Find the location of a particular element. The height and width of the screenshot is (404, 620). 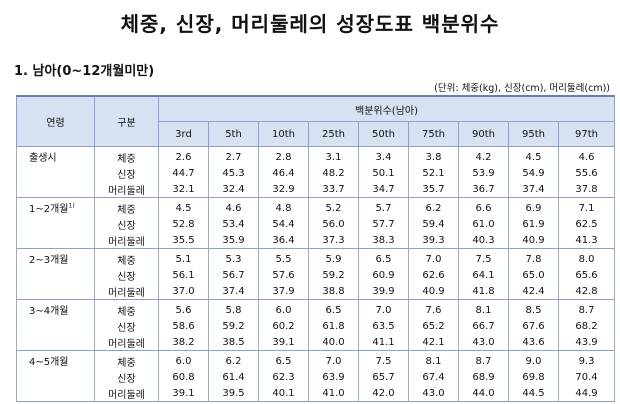

value-cell: 4.2 is located at coordinates (483, 155).